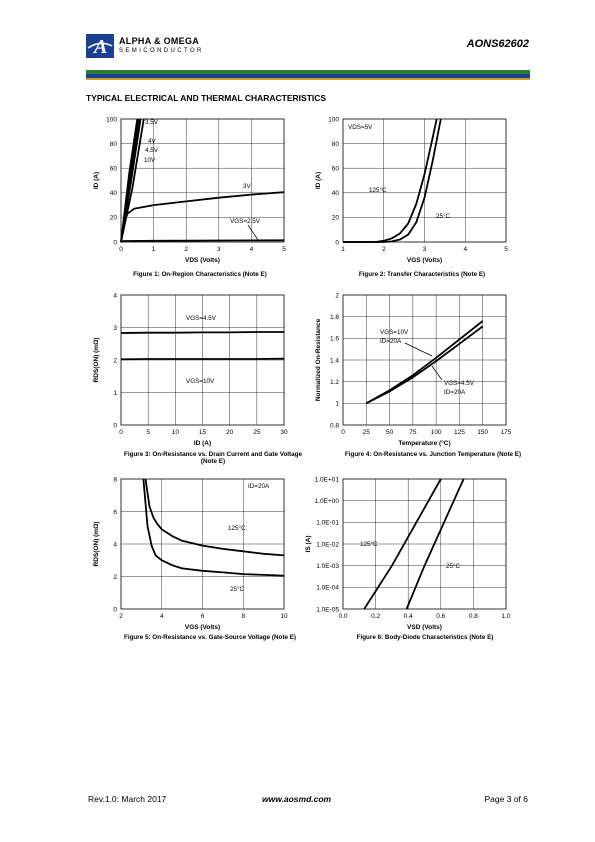 This screenshot has height=842, width=595. What do you see at coordinates (497, 44) in the screenshot?
I see `part-number: AONS62602` at bounding box center [497, 44].